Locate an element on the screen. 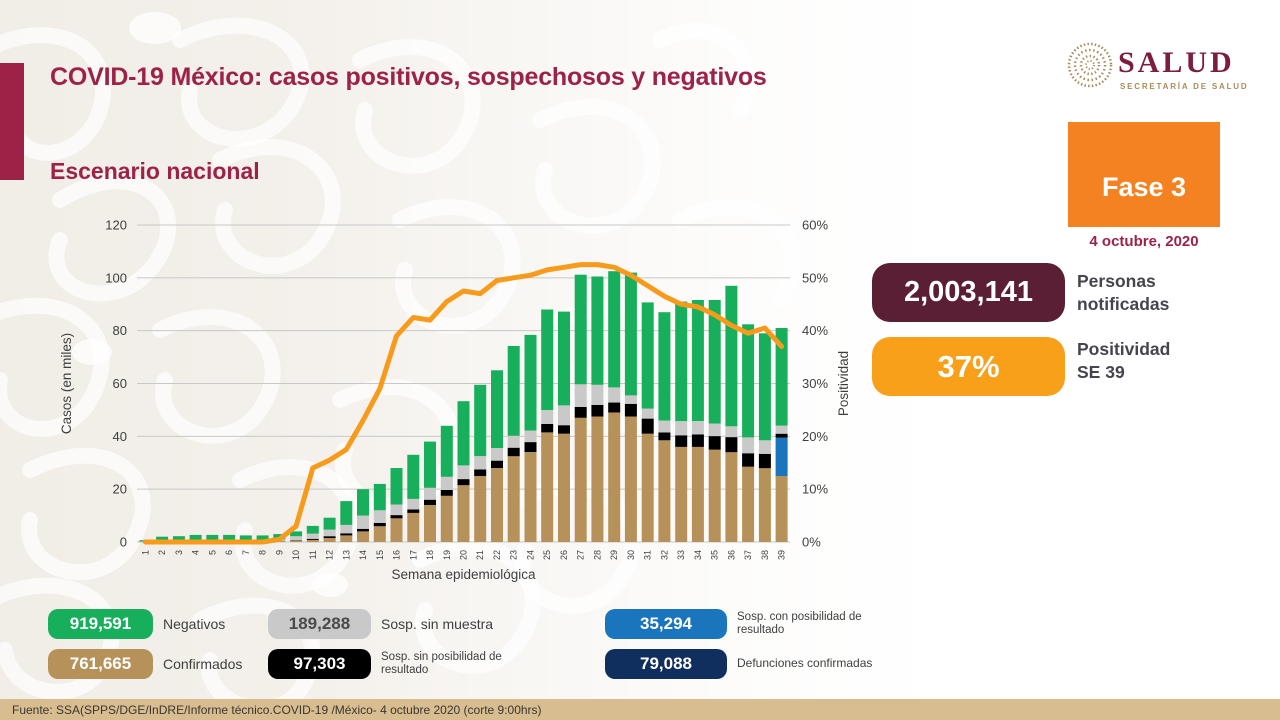 The height and width of the screenshot is (720, 1280). x-axis-title: Semana epidemiológica is located at coordinates (463, 574).